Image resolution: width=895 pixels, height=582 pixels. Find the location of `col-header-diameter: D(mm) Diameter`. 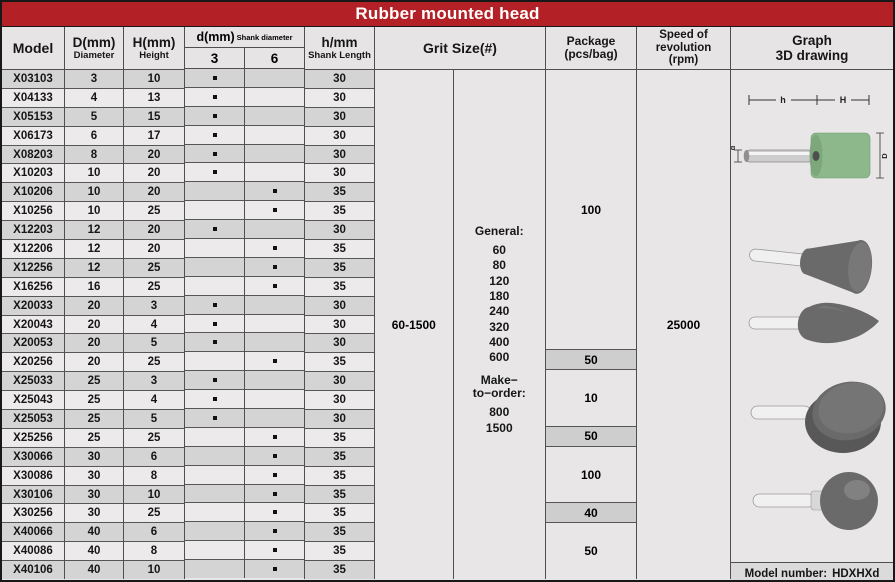

col-header-diameter: D(mm) Diameter is located at coordinates (94, 48).